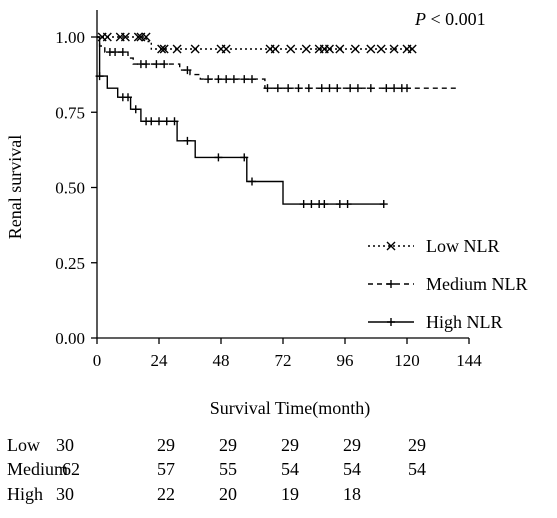  I want to click on risk-row-low: Low 30 29 29 29 29 29, so click(216, 445).